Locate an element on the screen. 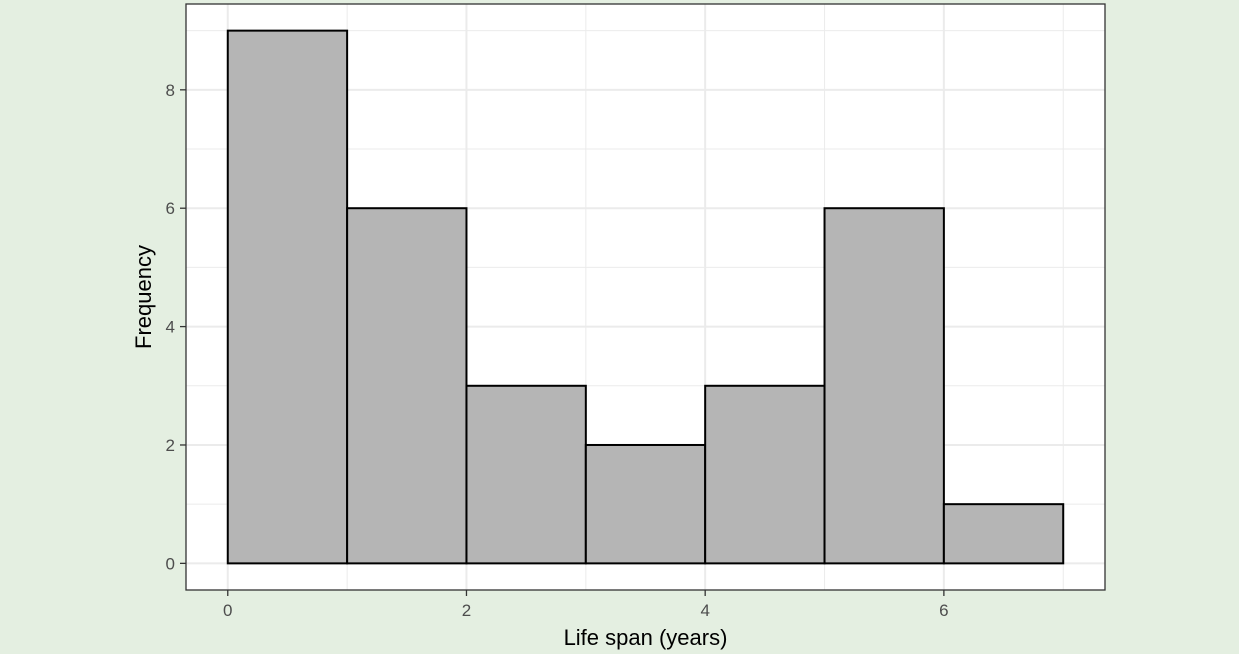  x-tick-label: 2 is located at coordinates (466, 610).